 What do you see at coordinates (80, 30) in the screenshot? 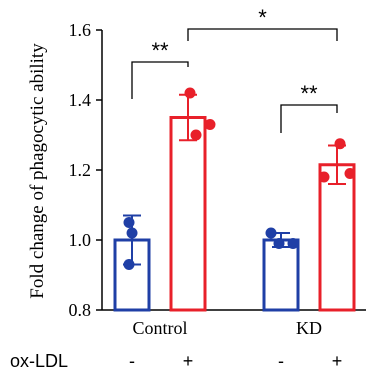
I see `y-tick-label: 1.6` at bounding box center [80, 30].